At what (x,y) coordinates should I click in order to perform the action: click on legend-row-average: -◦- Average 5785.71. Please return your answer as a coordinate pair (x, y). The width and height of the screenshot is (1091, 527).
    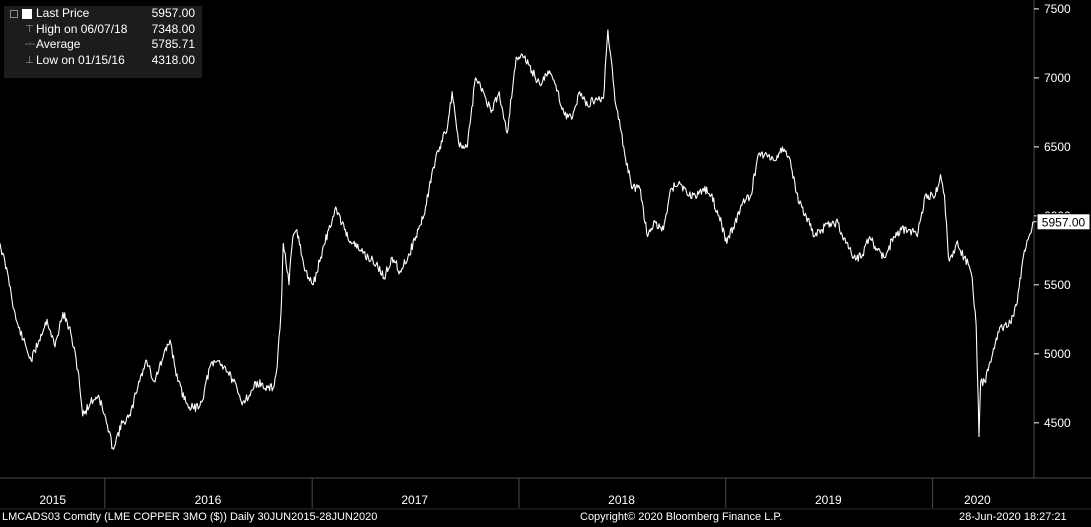
    Looking at the image, I should click on (103, 45).